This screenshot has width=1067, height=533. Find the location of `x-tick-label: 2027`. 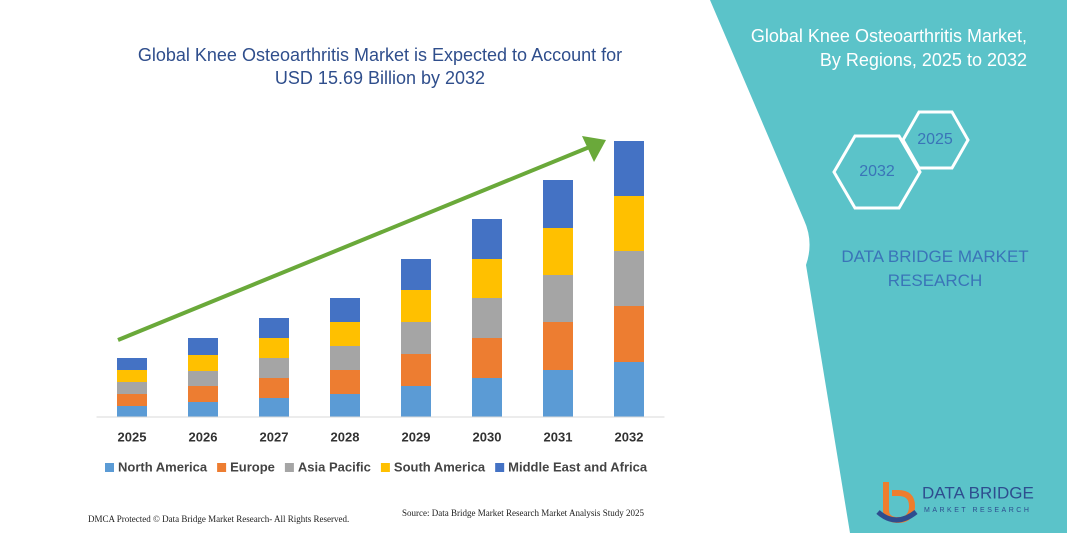

x-tick-label: 2027 is located at coordinates (274, 436).